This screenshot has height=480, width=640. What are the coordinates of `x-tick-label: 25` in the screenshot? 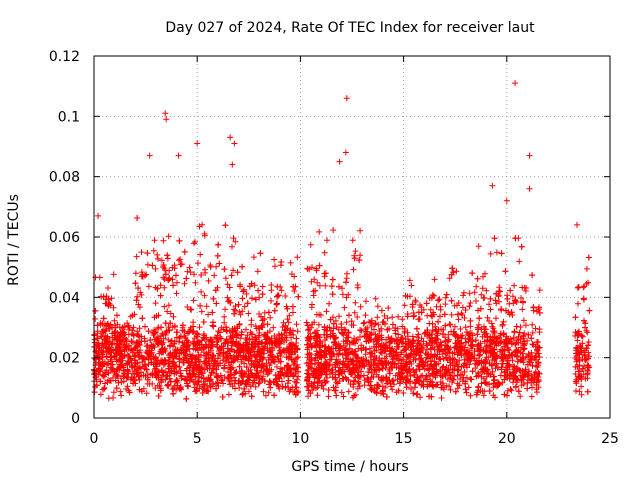 It's located at (610, 439).